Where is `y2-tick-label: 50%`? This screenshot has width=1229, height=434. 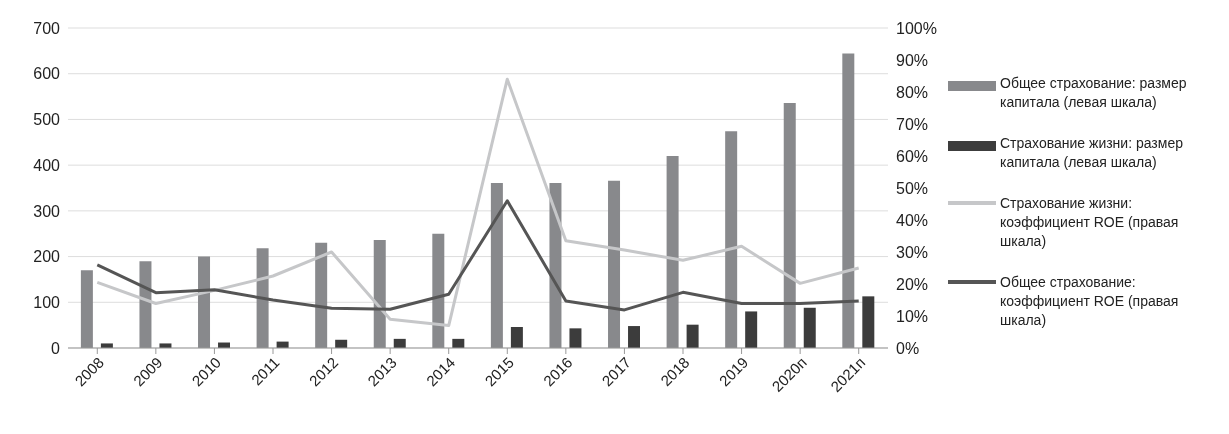
y2-tick-label: 50% is located at coordinates (912, 188).